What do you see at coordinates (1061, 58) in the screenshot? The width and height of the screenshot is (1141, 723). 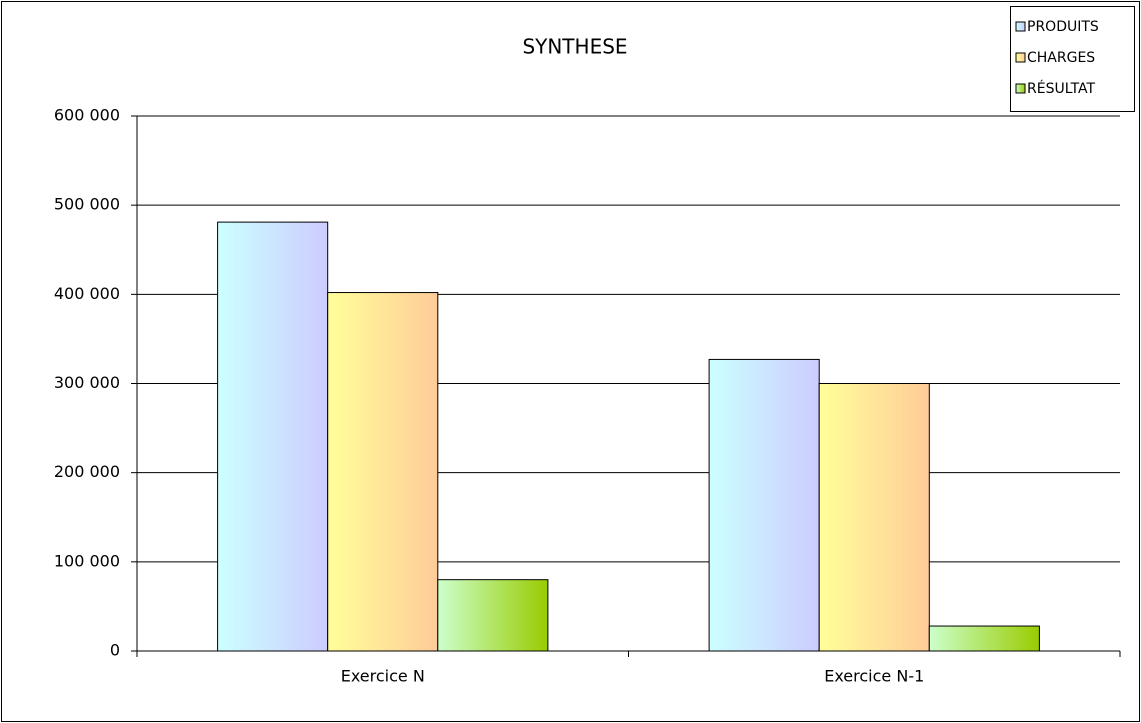 I see `legend-label: CHARGES` at bounding box center [1061, 58].